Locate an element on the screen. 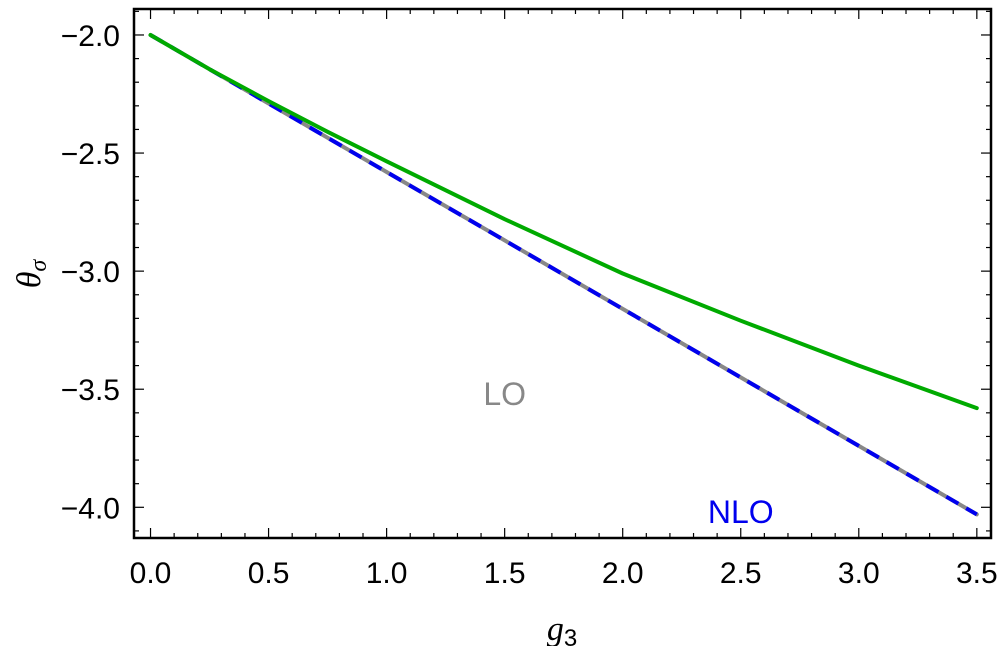 The image size is (1000, 646). y-tick-label: −4.0 is located at coordinates (90, 508).